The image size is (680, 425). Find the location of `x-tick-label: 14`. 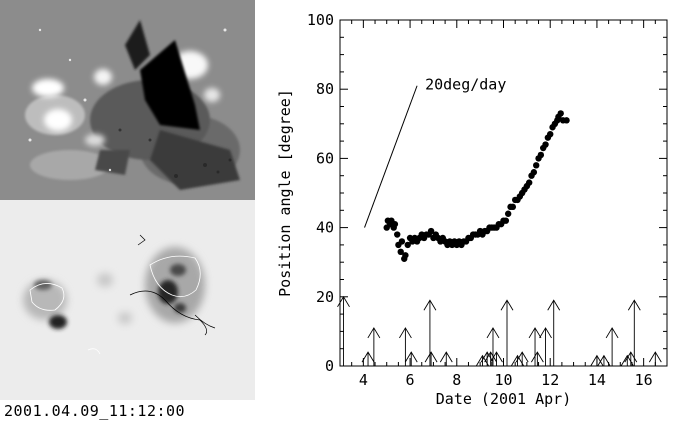

x-tick-label: 14 is located at coordinates (597, 380).